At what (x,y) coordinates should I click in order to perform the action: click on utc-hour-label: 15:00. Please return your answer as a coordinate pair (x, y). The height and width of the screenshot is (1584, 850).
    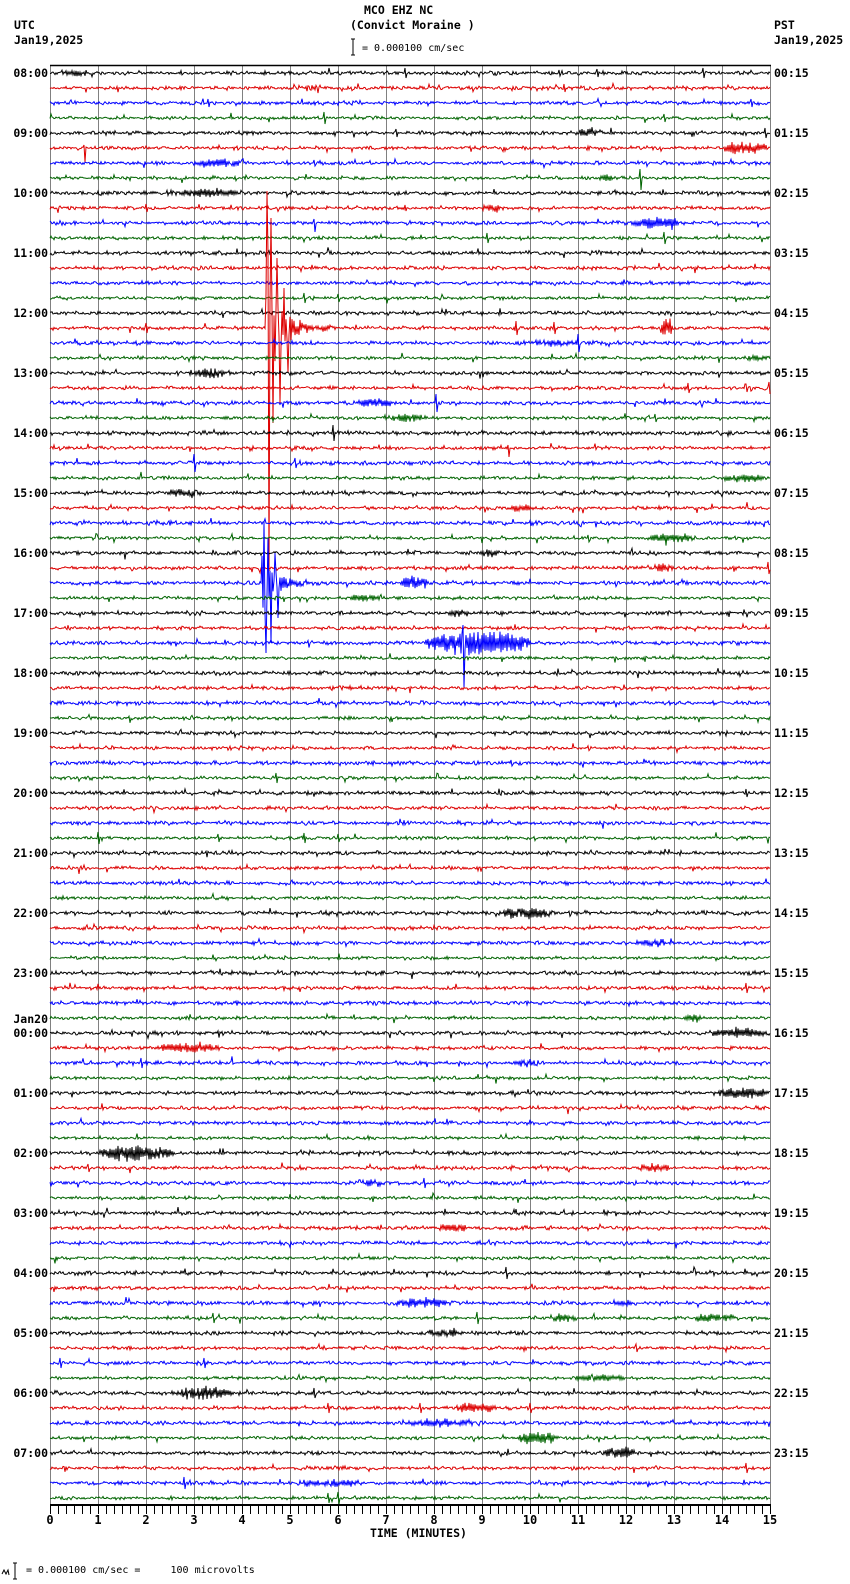
    Looking at the image, I should click on (30, 493).